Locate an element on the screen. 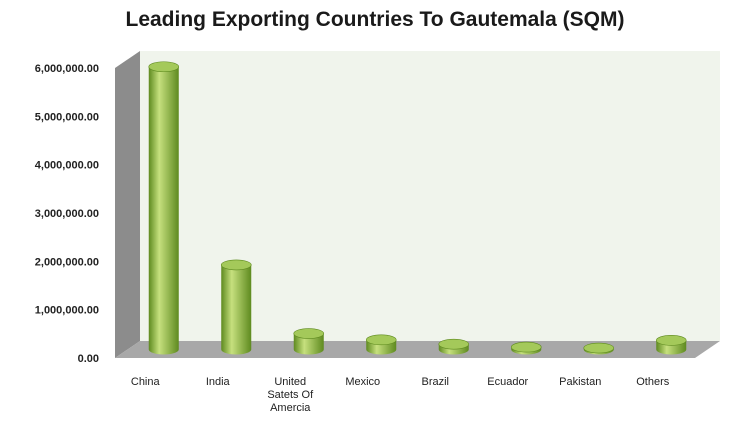  y-tick-label: 3,000,000.00 is located at coordinates (67, 214).